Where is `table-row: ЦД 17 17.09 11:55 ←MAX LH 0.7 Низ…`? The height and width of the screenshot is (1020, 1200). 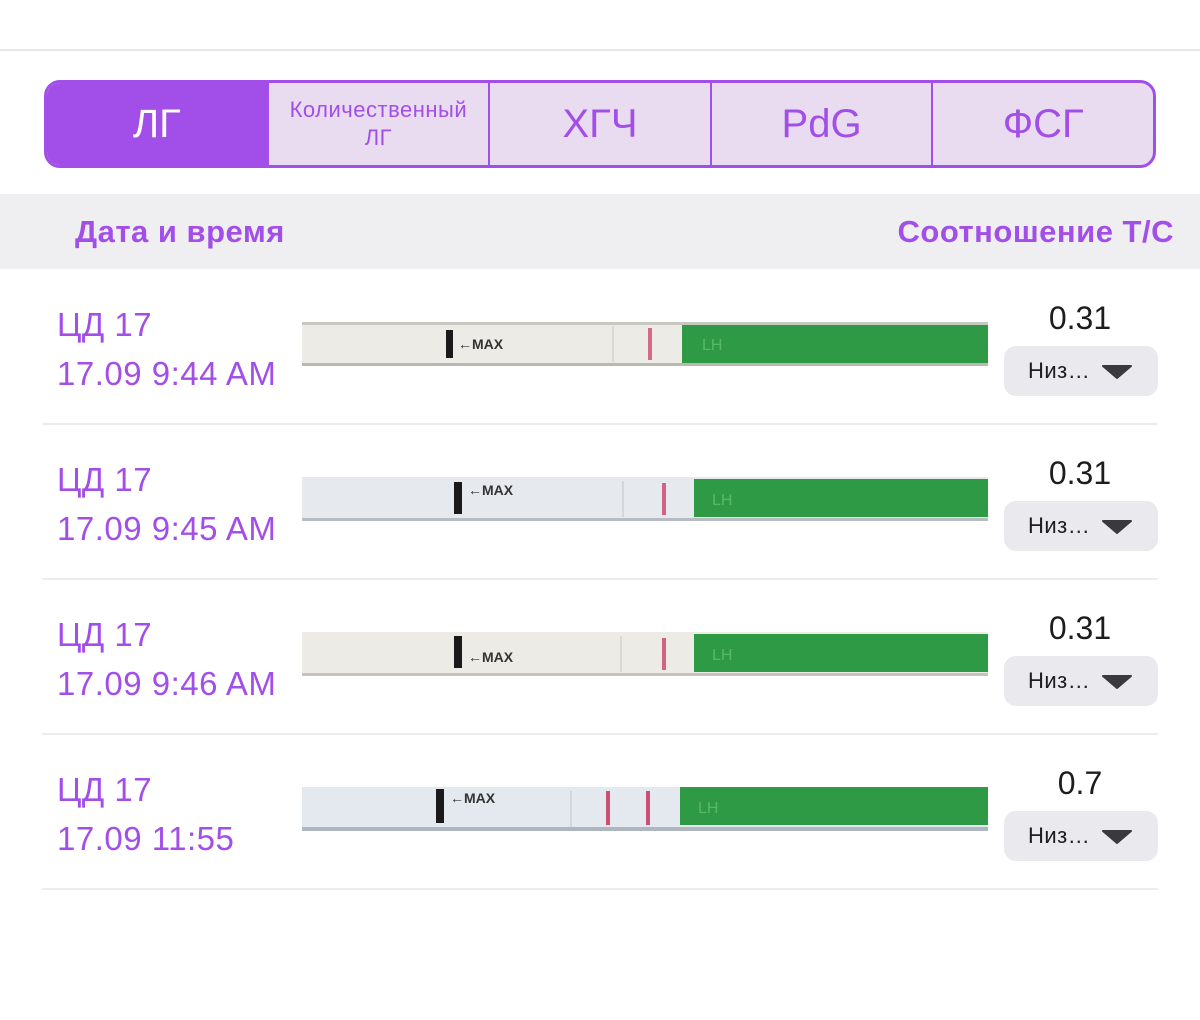 table-row: ЦД 17 17.09 11:55 ←MAX LH 0.7 Низ… is located at coordinates (600, 812).